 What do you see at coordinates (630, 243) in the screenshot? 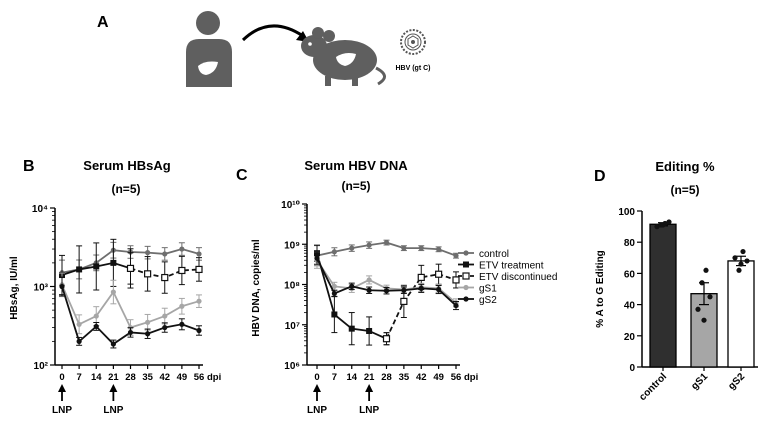
I see `y-tick-label: 80` at bounding box center [630, 243].